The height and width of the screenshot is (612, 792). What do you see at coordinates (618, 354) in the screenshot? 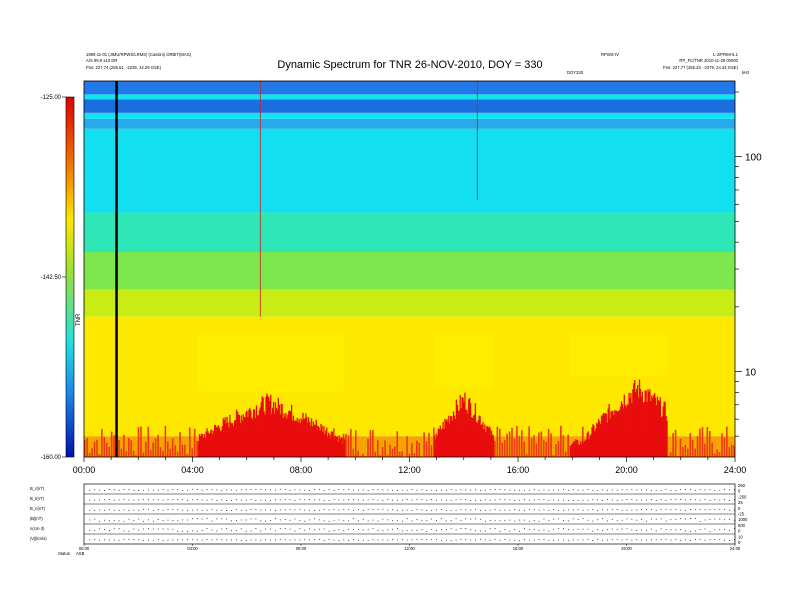
I see `burst-halo` at bounding box center [618, 354].